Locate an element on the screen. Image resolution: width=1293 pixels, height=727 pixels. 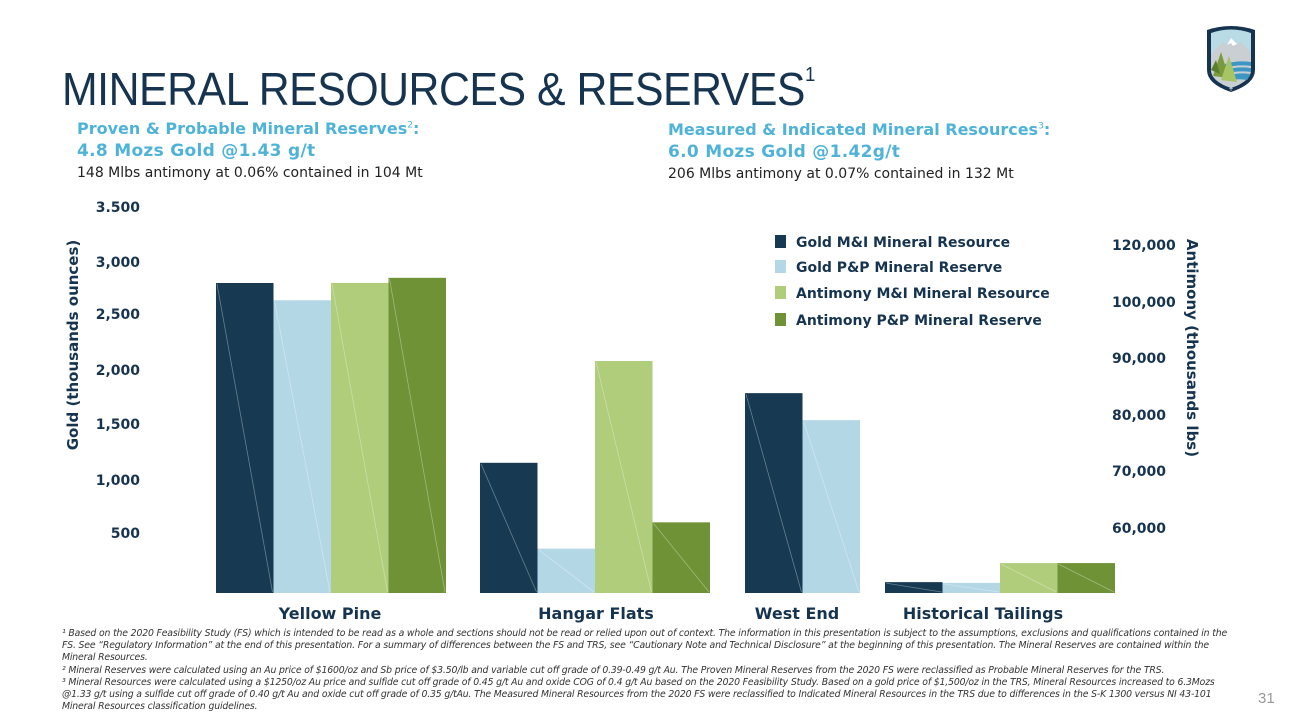
left-axis-tick-label: 2,000 is located at coordinates (118, 371).